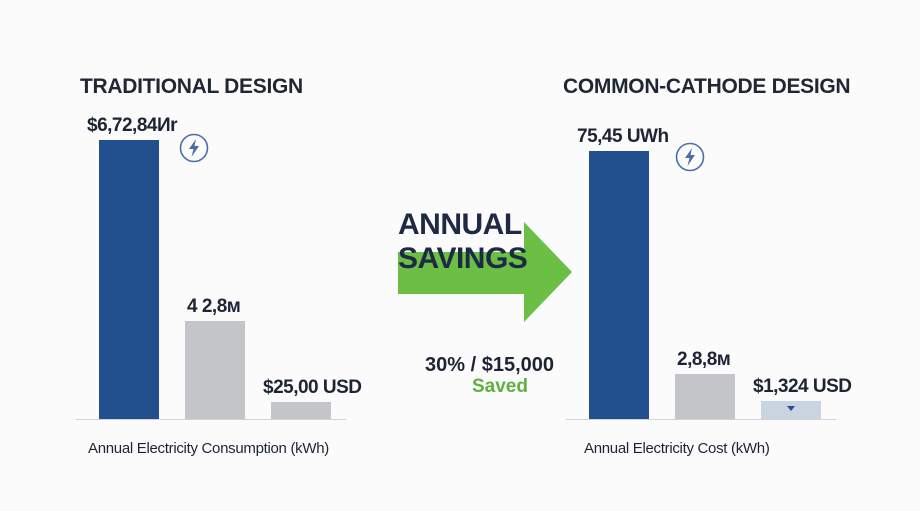 Image resolution: width=920 pixels, height=511 pixels. Describe the element at coordinates (214, 307) in the screenshot. I see `bar-value-label: 4 2,8м` at that location.